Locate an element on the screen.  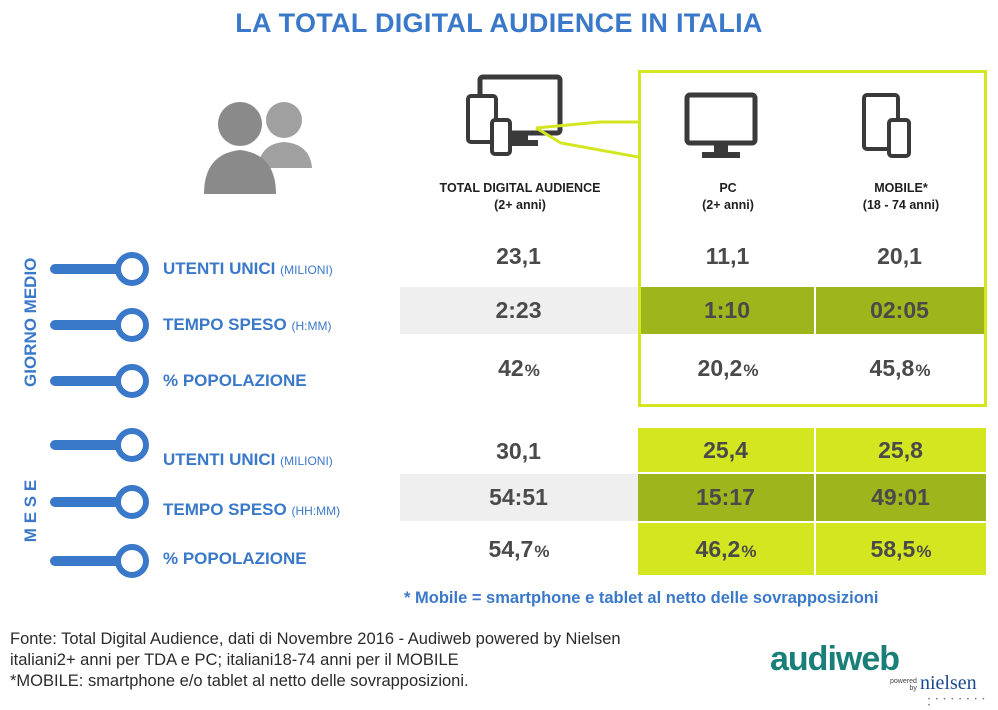
value-cell-mobile: 25,8 is located at coordinates (901, 450).